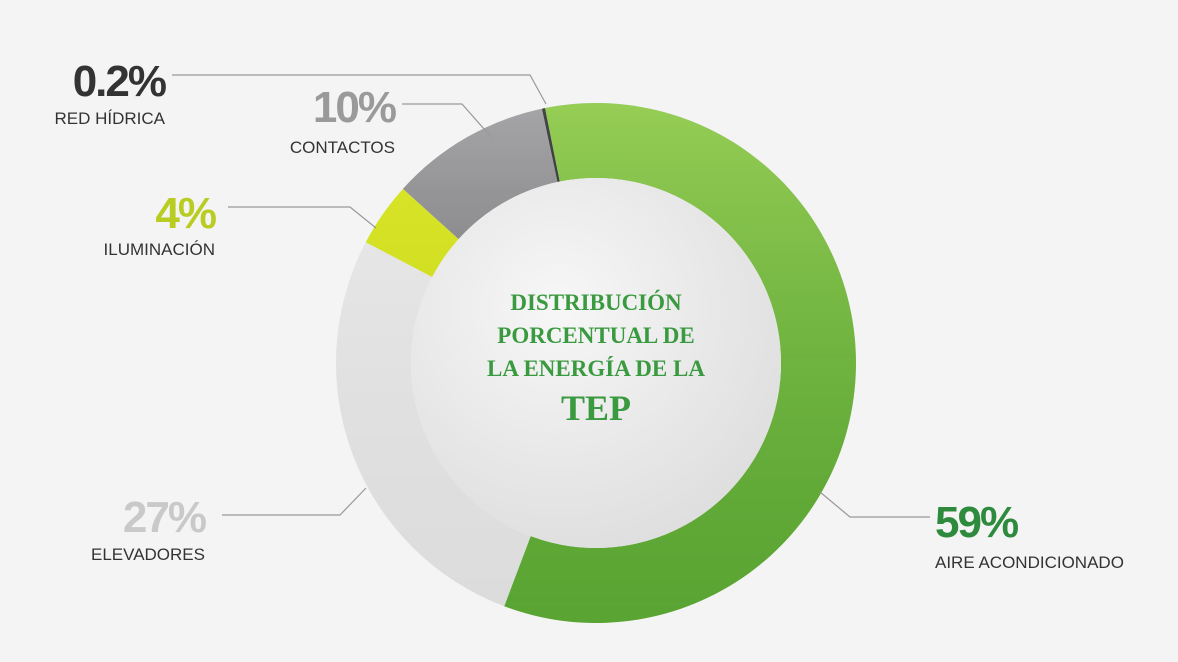 This screenshot has height=662, width=1178. What do you see at coordinates (185, 213) in the screenshot?
I see `value-label: 4%` at bounding box center [185, 213].